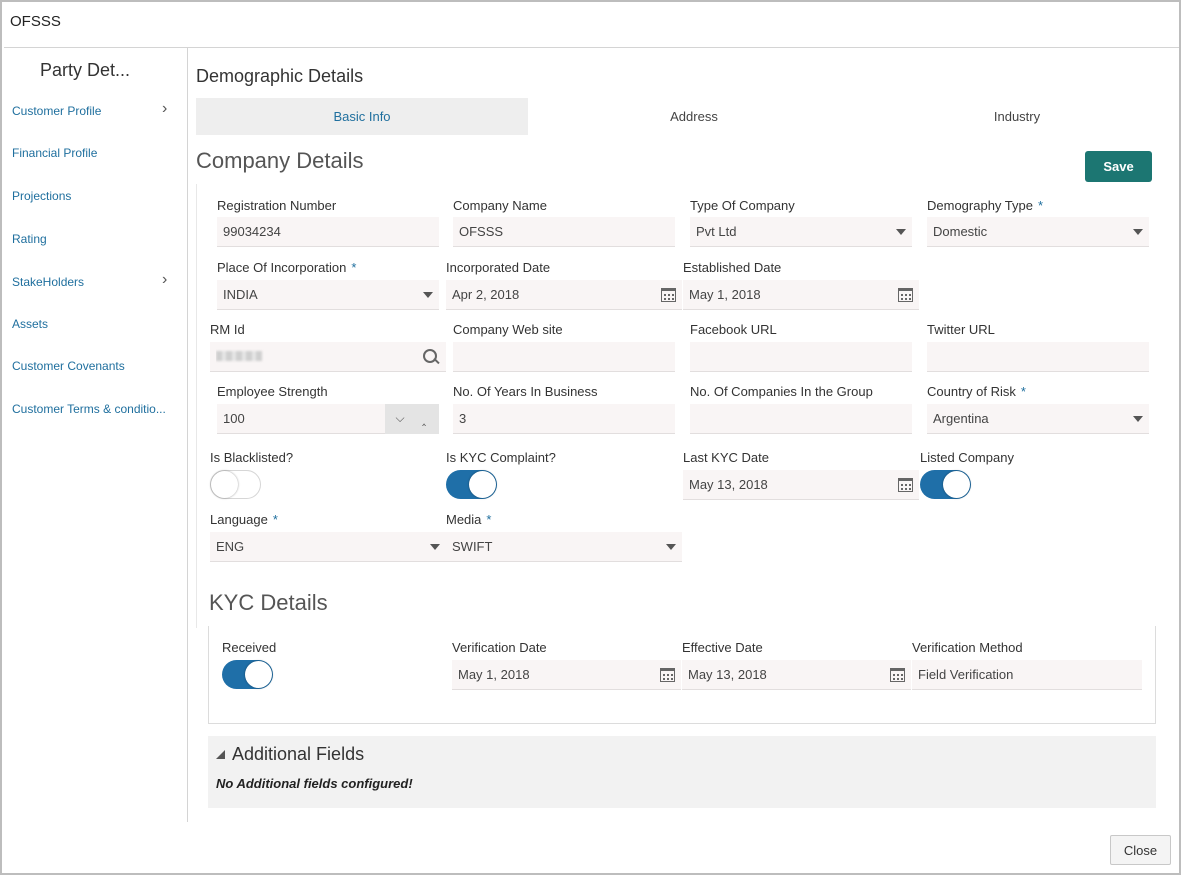  I want to click on title-bar: OFSSS, so click(591, 26).